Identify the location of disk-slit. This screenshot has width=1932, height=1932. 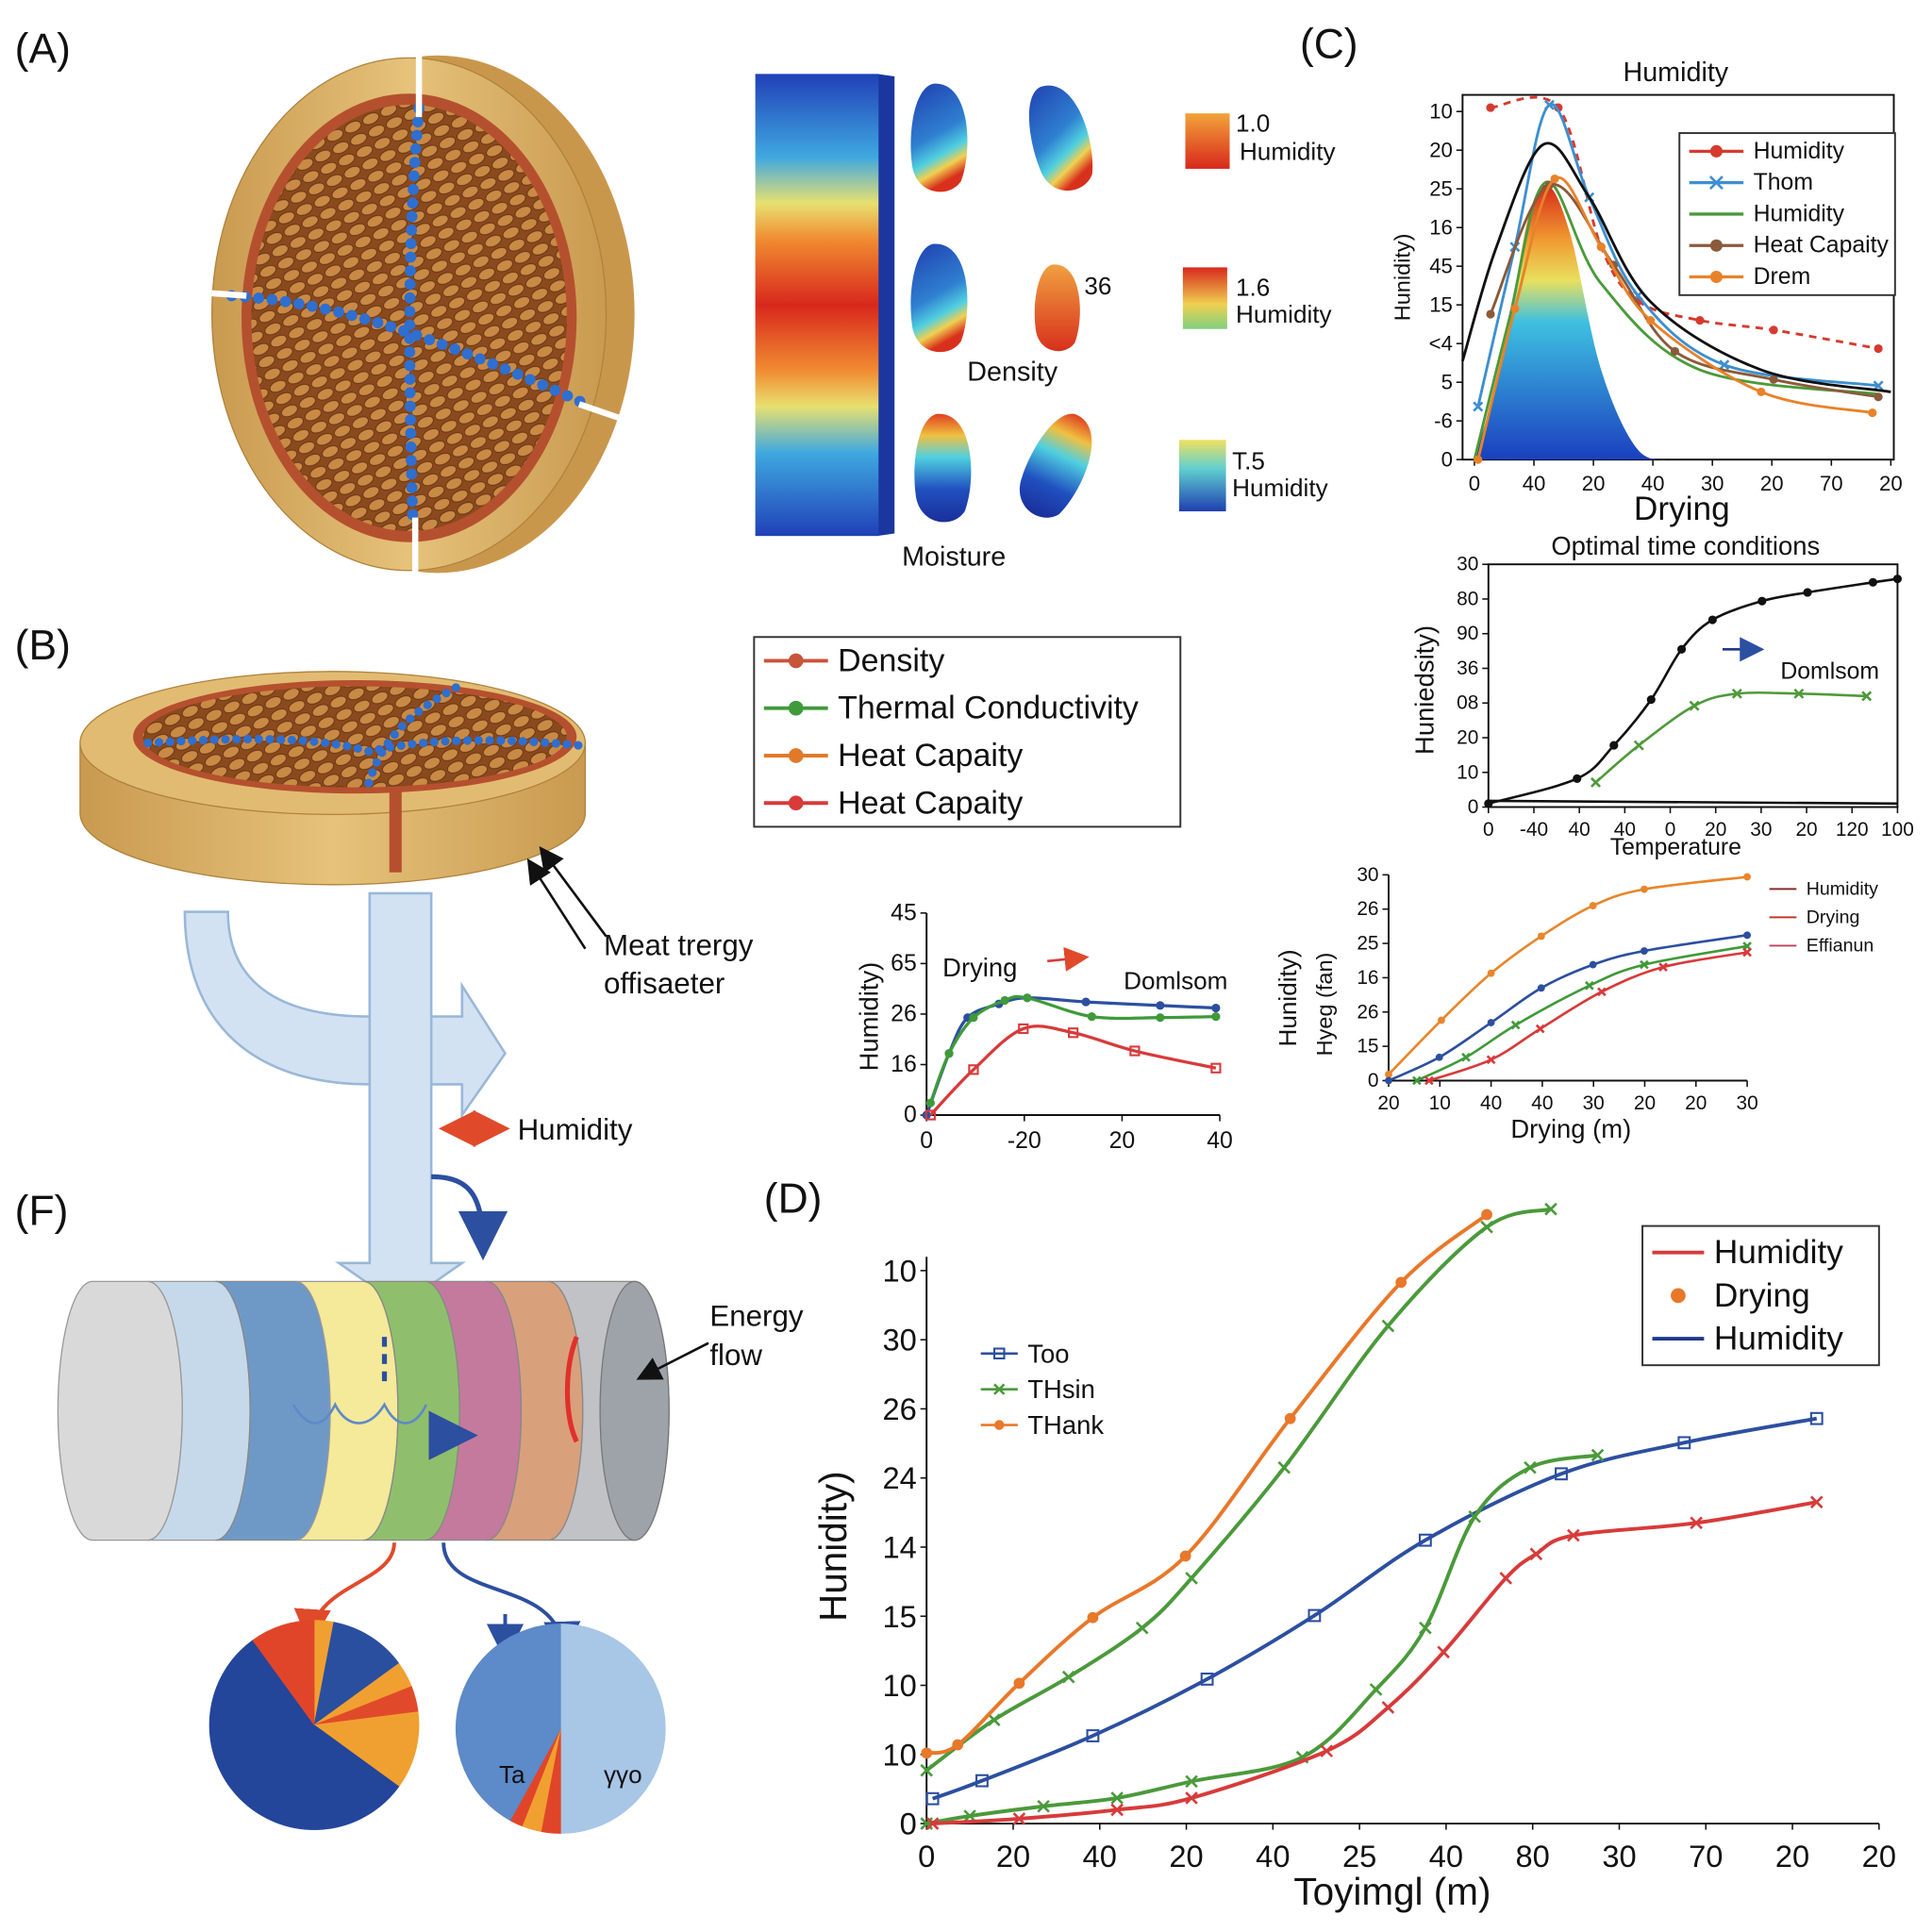
(396, 832).